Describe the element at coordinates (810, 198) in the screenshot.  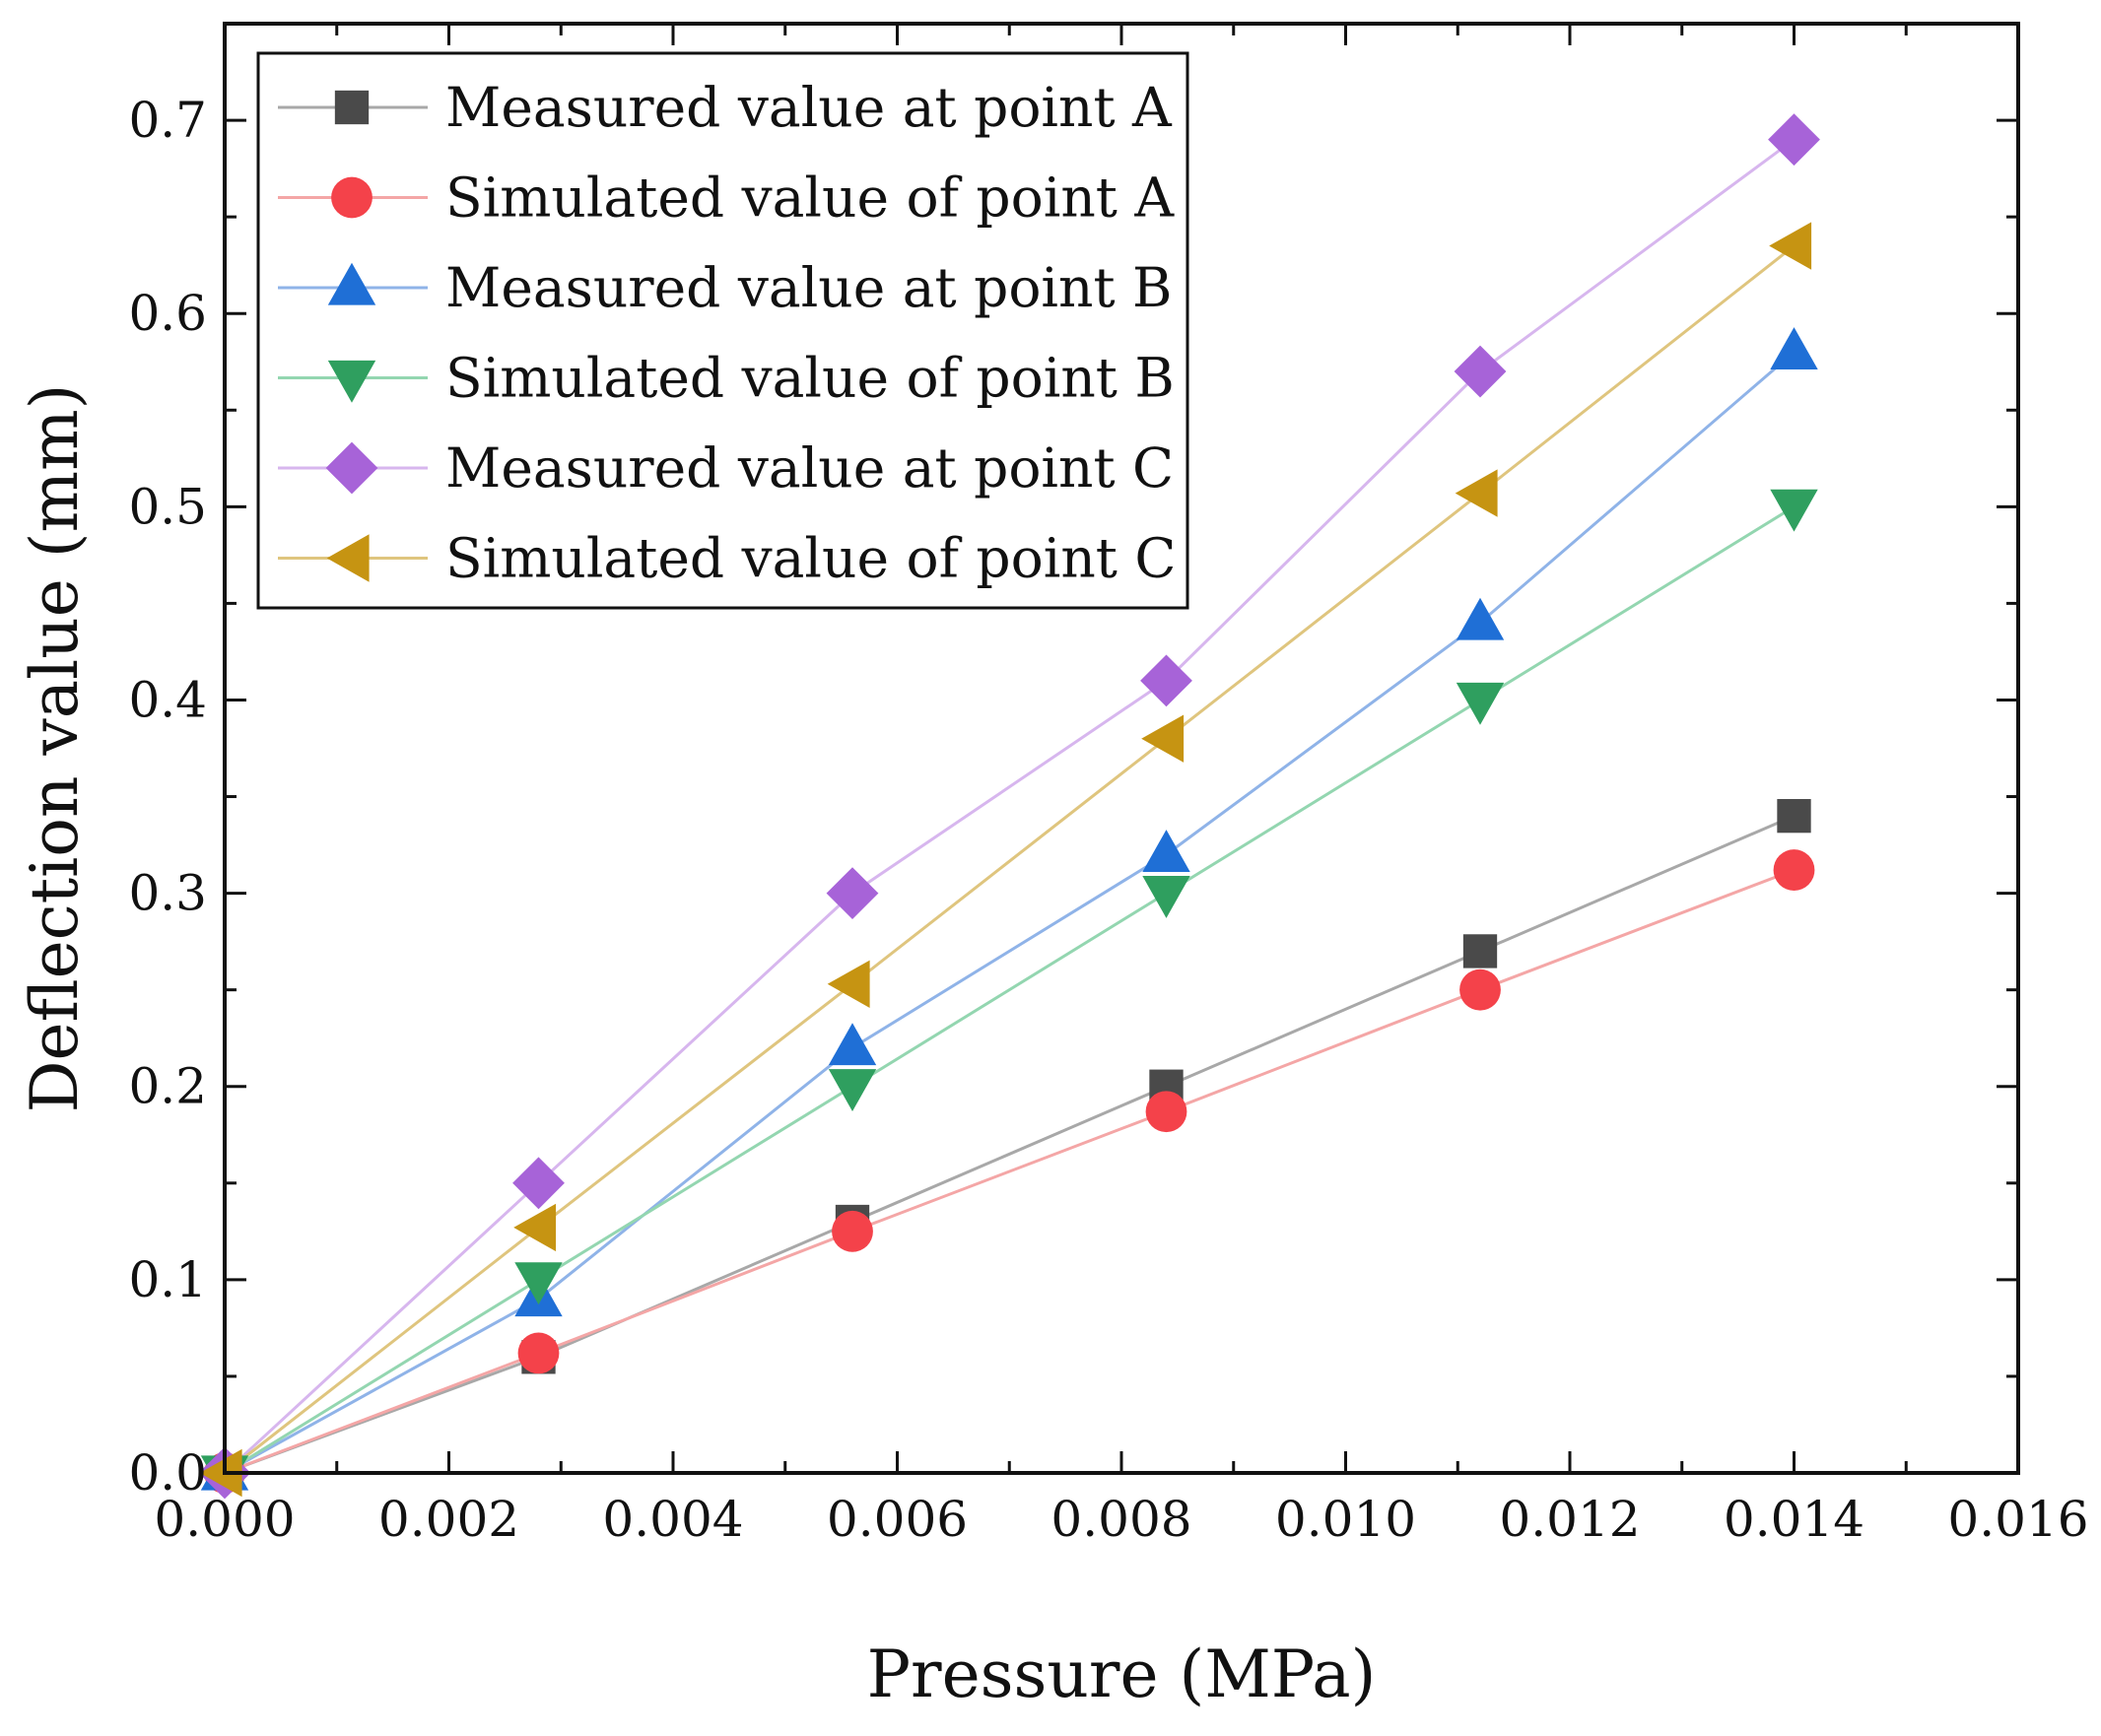
I see `legend-label: Simulated value of point A` at that location.